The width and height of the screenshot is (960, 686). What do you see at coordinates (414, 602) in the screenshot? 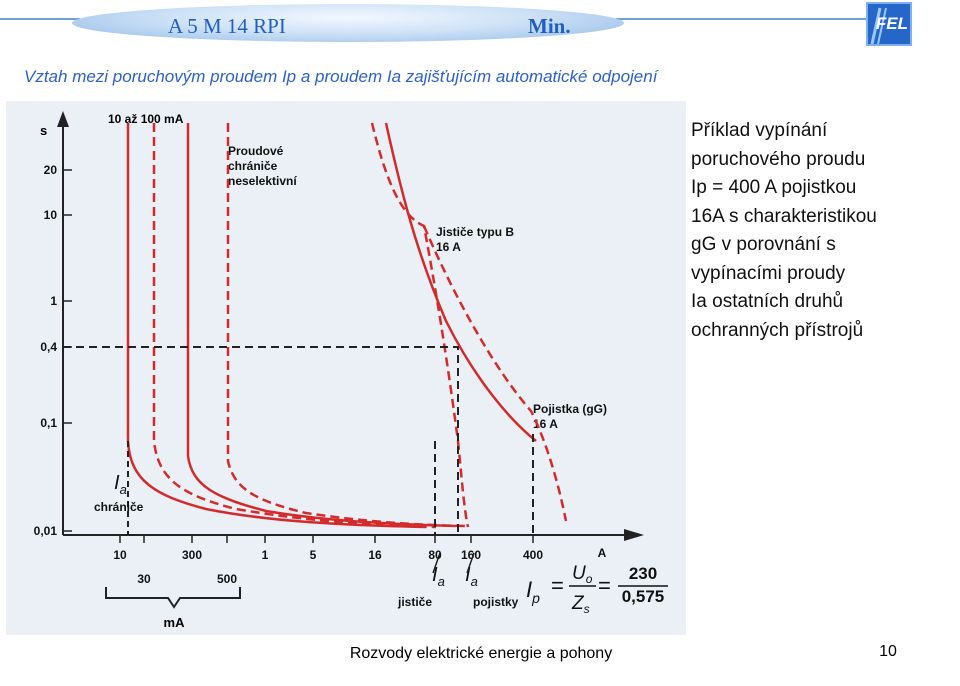
I see `ia-jistice-text: jističe` at bounding box center [414, 602].